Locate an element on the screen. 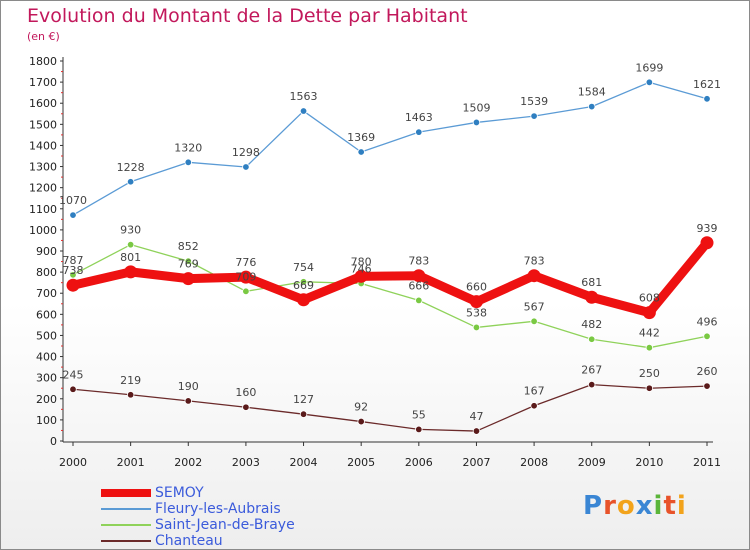  x-tick-label: 2010 is located at coordinates (649, 462).